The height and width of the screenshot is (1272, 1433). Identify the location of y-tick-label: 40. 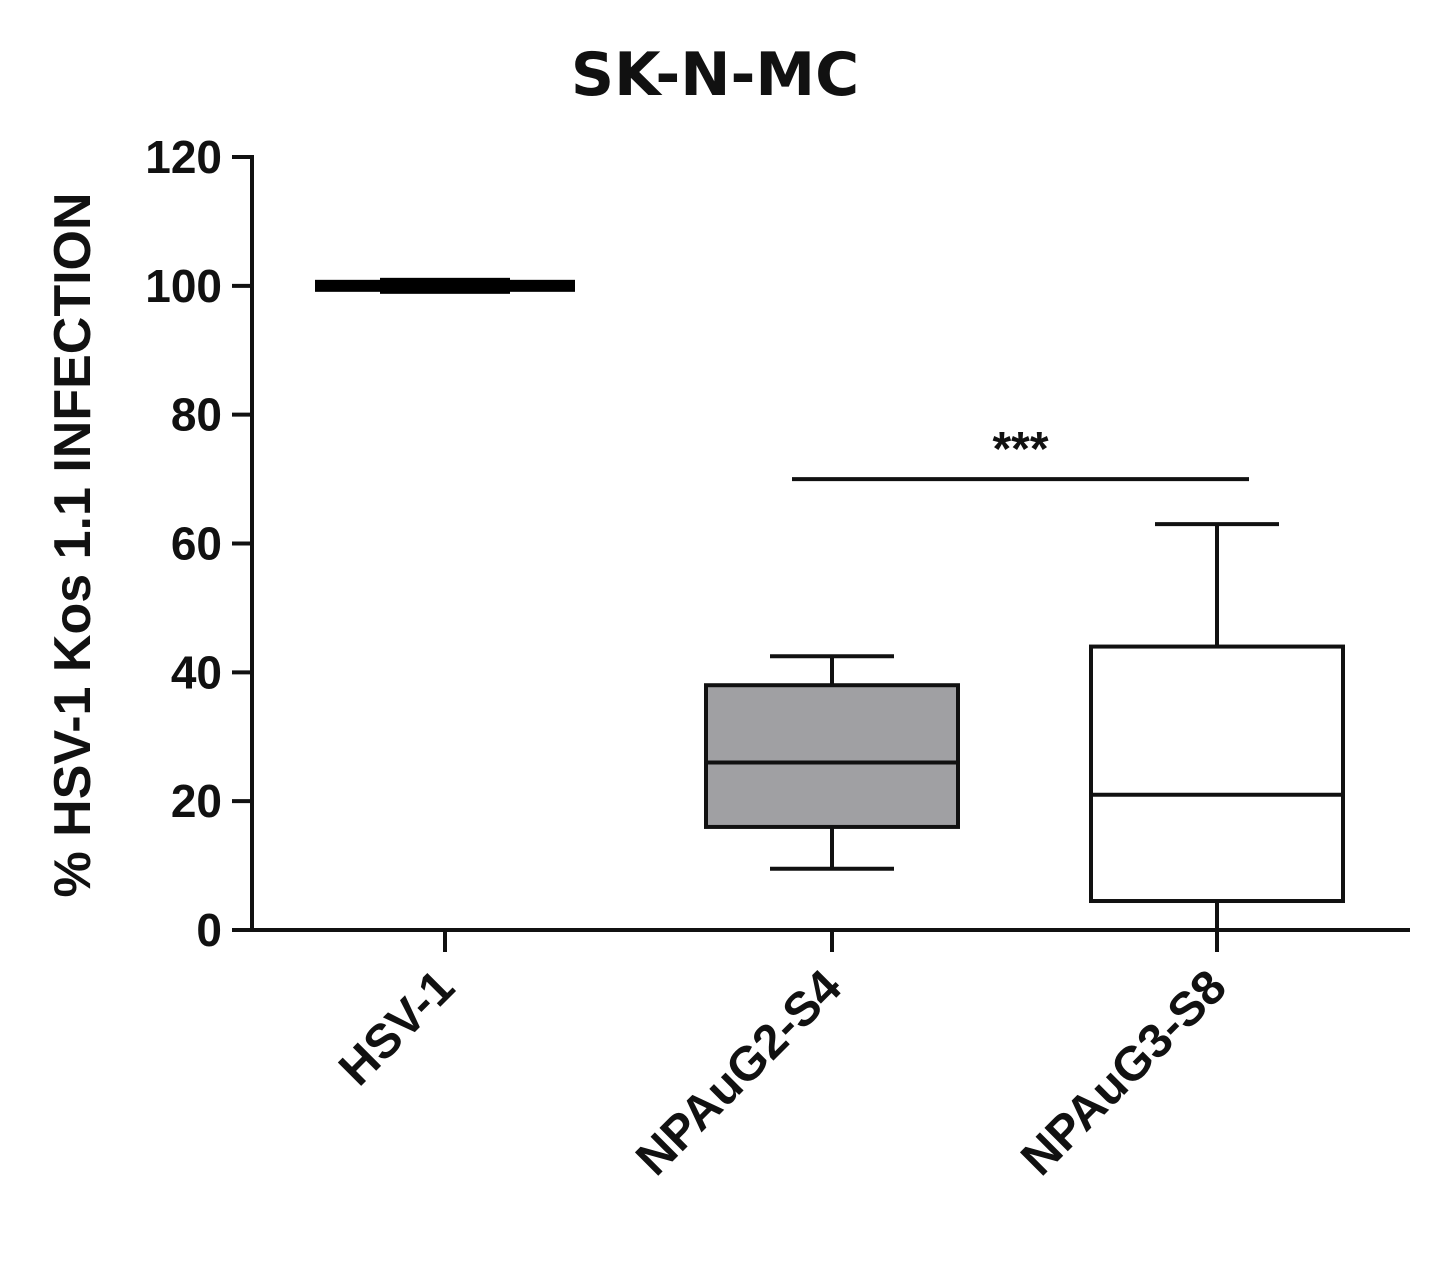
(196, 672).